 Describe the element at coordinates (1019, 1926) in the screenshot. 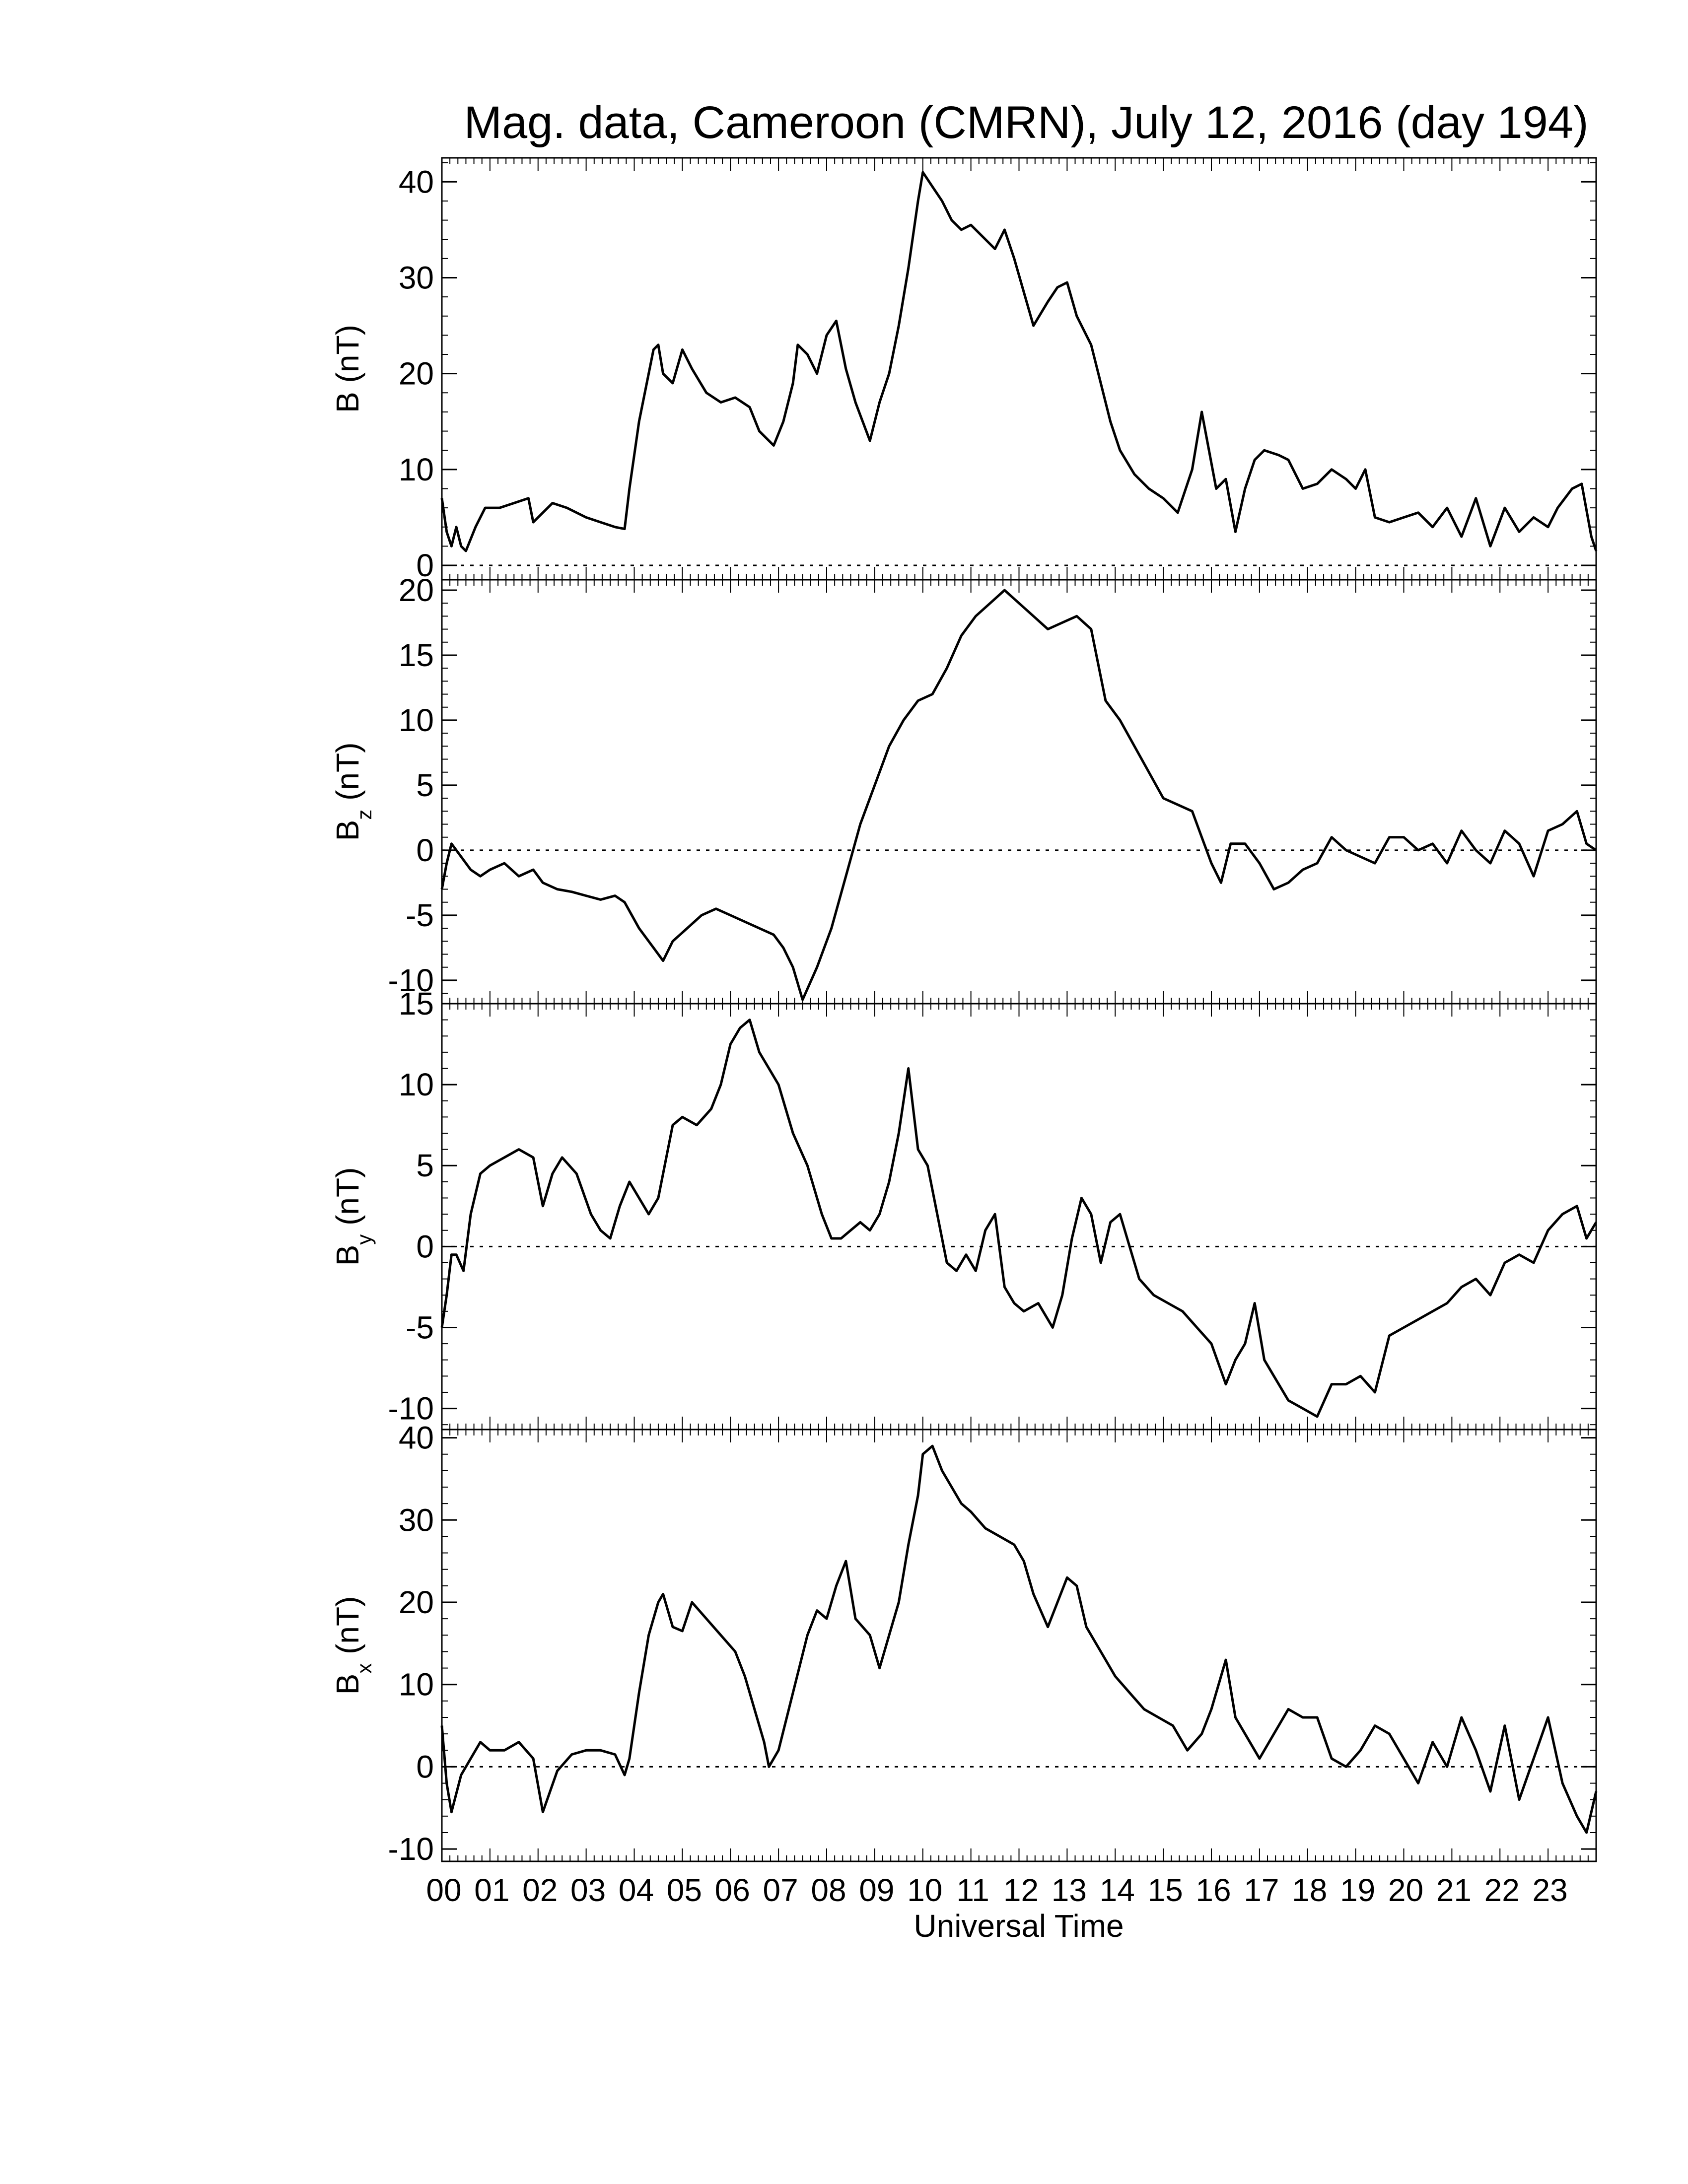

I see `x-axis-label: Universal Time` at that location.